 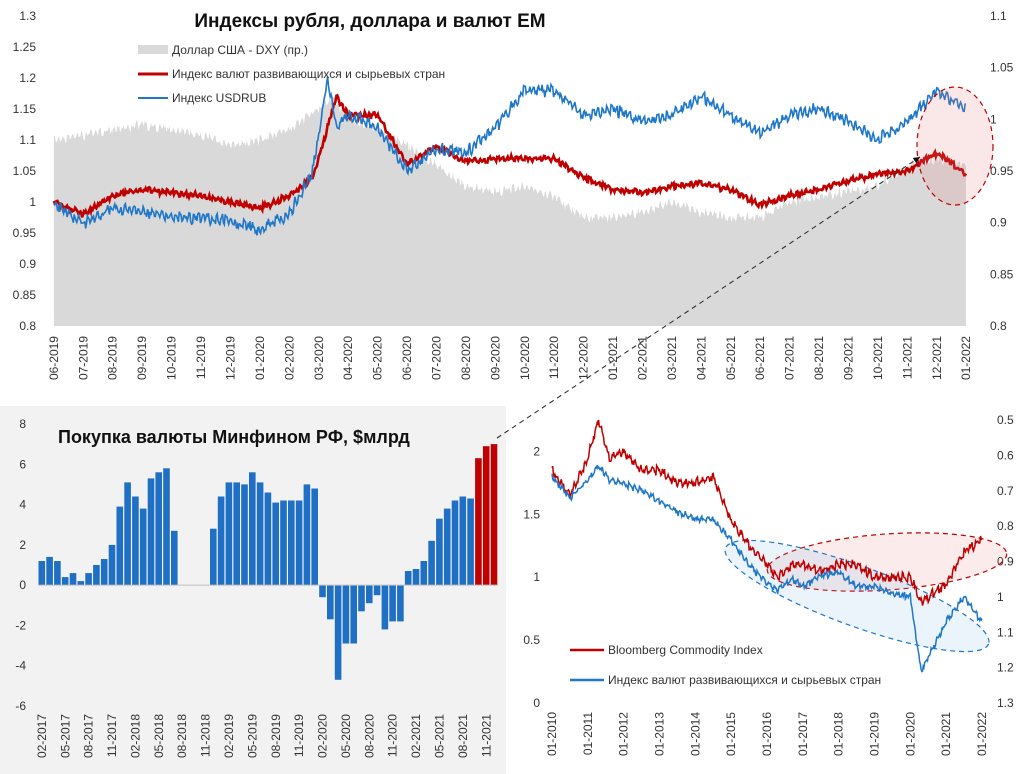 What do you see at coordinates (182, 736) in the screenshot?
I see `x-tick-label: 08-2018` at bounding box center [182, 736].